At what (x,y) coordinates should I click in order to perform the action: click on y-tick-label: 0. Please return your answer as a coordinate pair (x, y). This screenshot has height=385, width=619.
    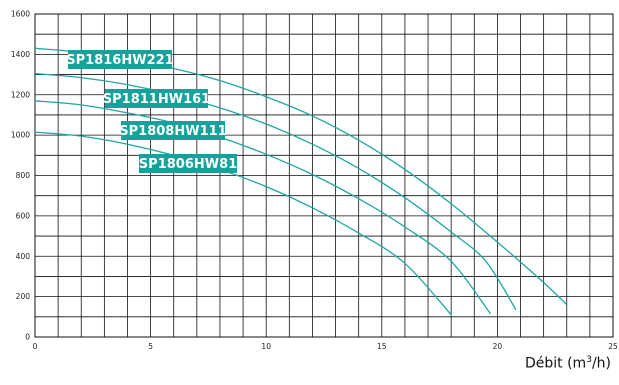
    Looking at the image, I should click on (27, 337).